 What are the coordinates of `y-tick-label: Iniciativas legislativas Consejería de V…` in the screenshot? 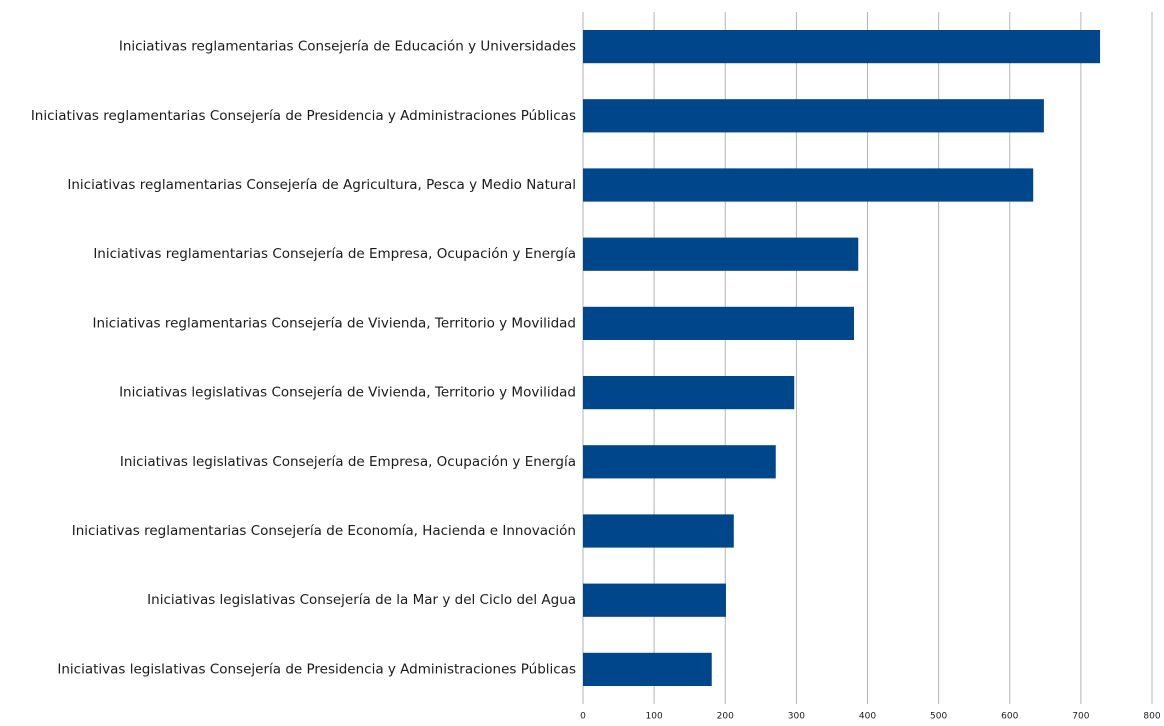 It's located at (347, 393).